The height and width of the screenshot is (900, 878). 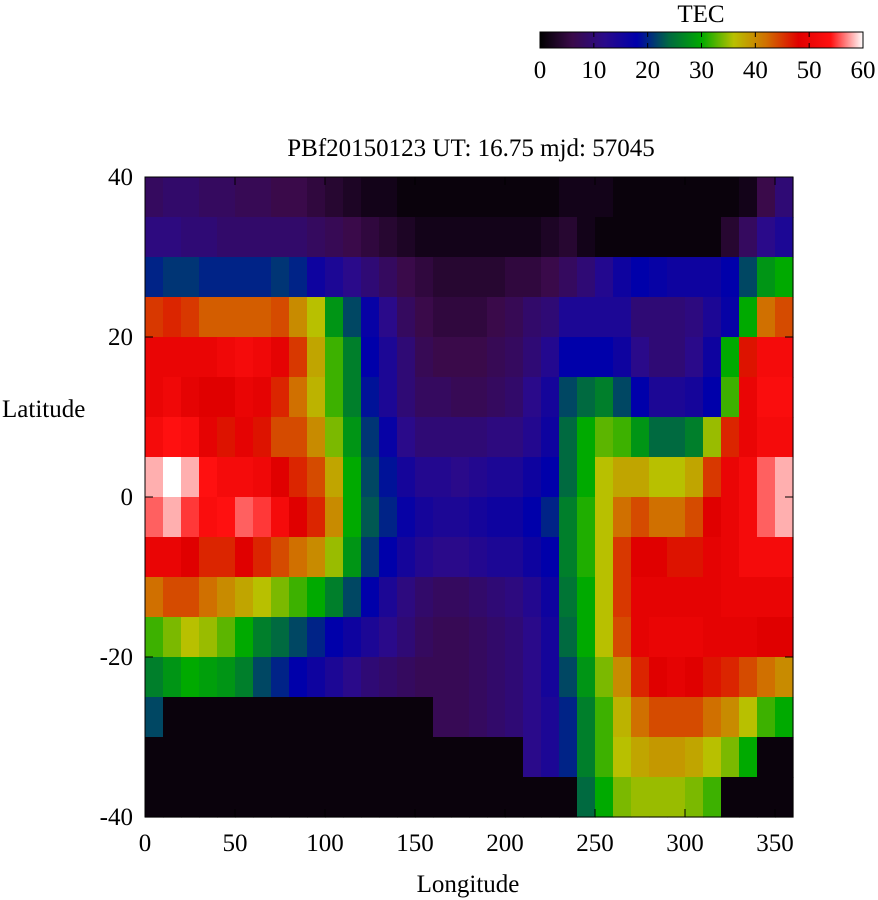 I want to click on x-tick-label: 300, so click(x=685, y=843).